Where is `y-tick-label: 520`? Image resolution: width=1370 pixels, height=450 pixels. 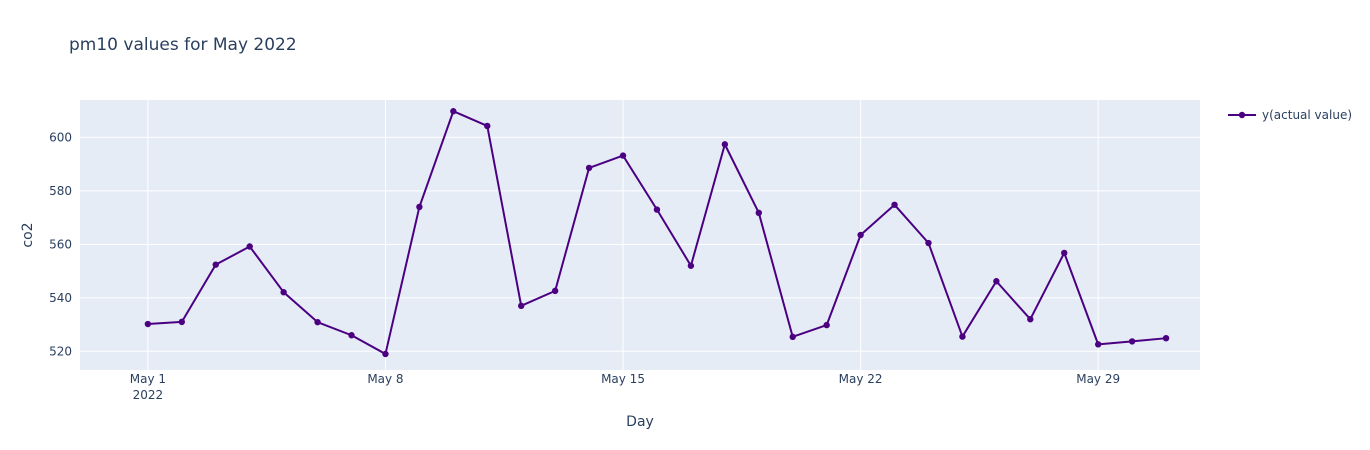 y-tick-label: 520 is located at coordinates (60, 351).